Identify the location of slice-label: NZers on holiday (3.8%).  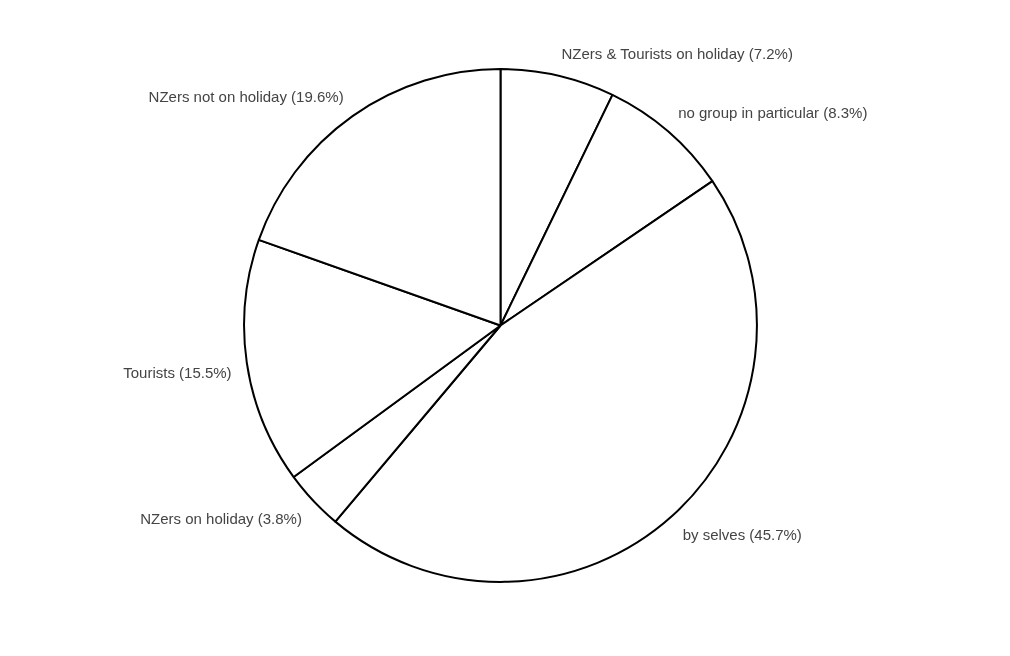
(221, 518).